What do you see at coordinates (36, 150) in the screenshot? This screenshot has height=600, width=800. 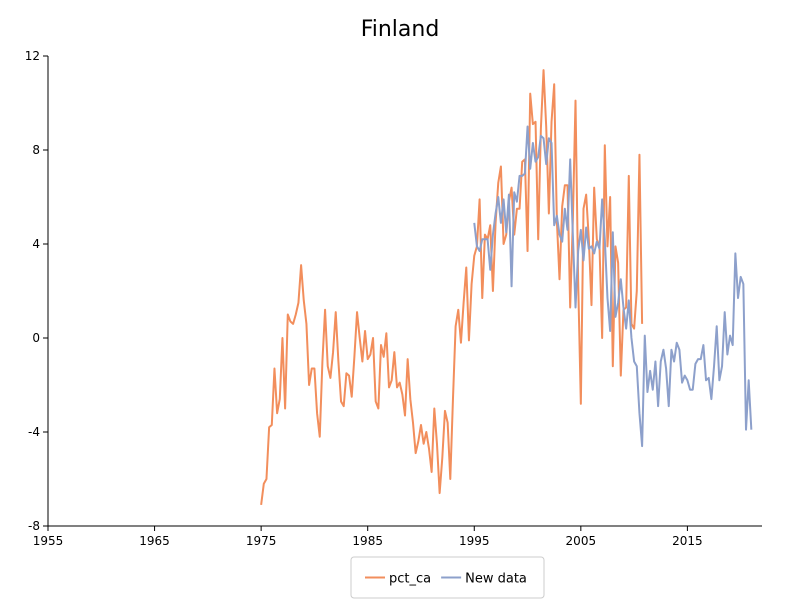 I see `y-tick-label: 8` at bounding box center [36, 150].